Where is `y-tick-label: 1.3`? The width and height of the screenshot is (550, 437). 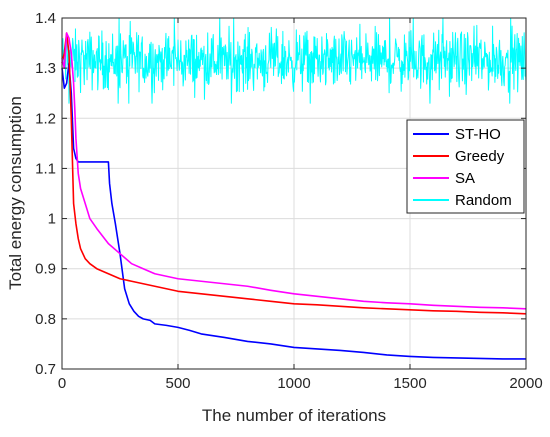
y-tick-label: 1.3 is located at coordinates (45, 68).